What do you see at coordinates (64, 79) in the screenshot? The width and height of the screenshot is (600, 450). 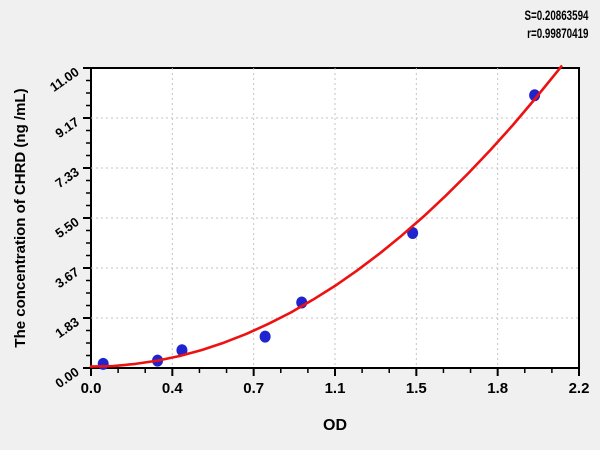 I see `y-tick-label: 11.00` at bounding box center [64, 79].